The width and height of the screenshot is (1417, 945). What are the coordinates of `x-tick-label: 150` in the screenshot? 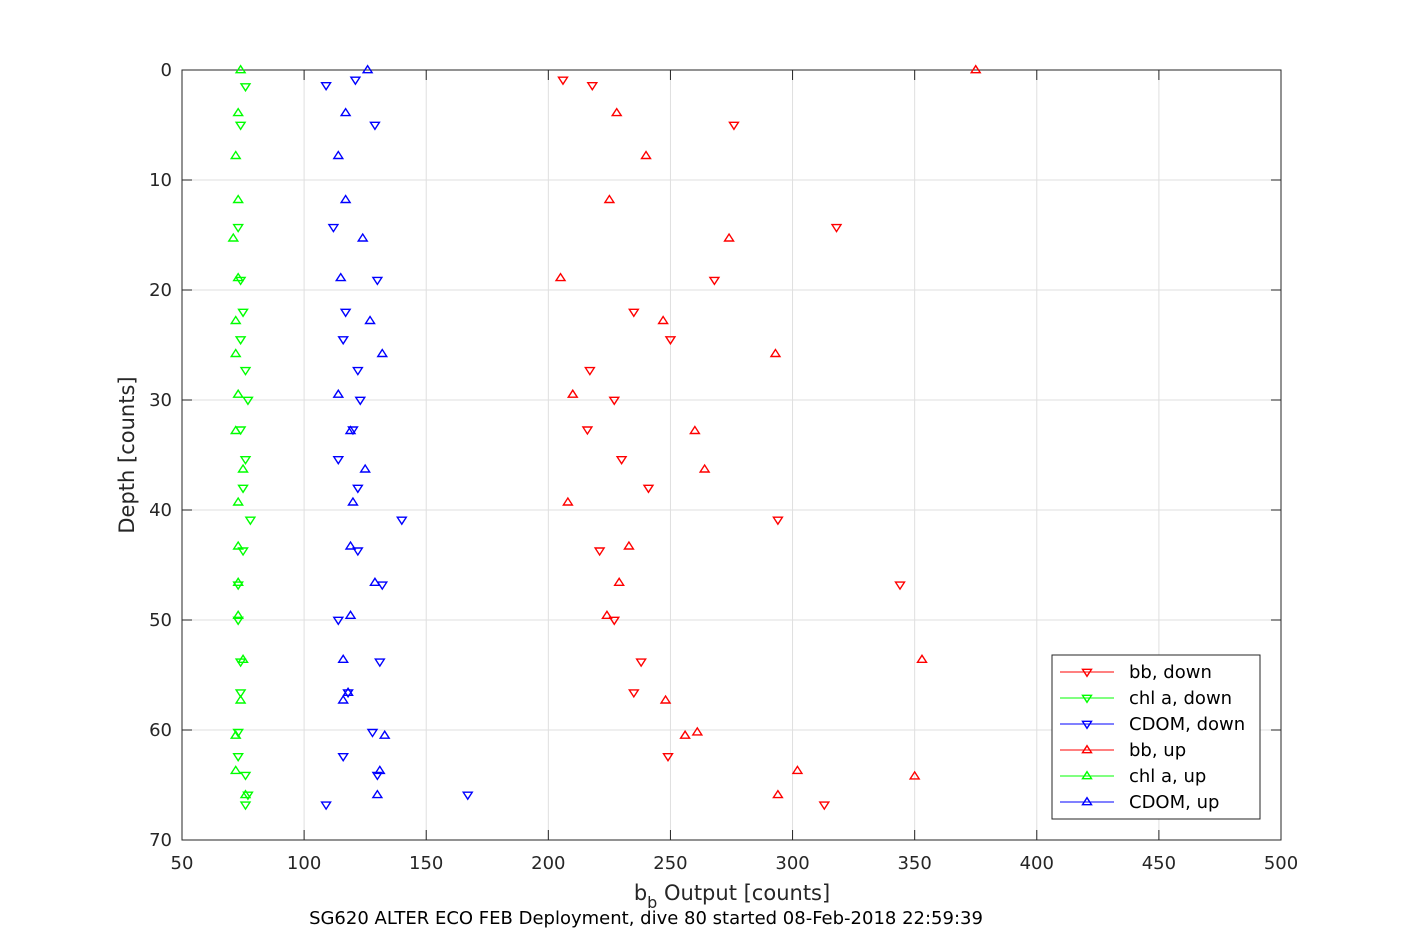 It's located at (426, 863).